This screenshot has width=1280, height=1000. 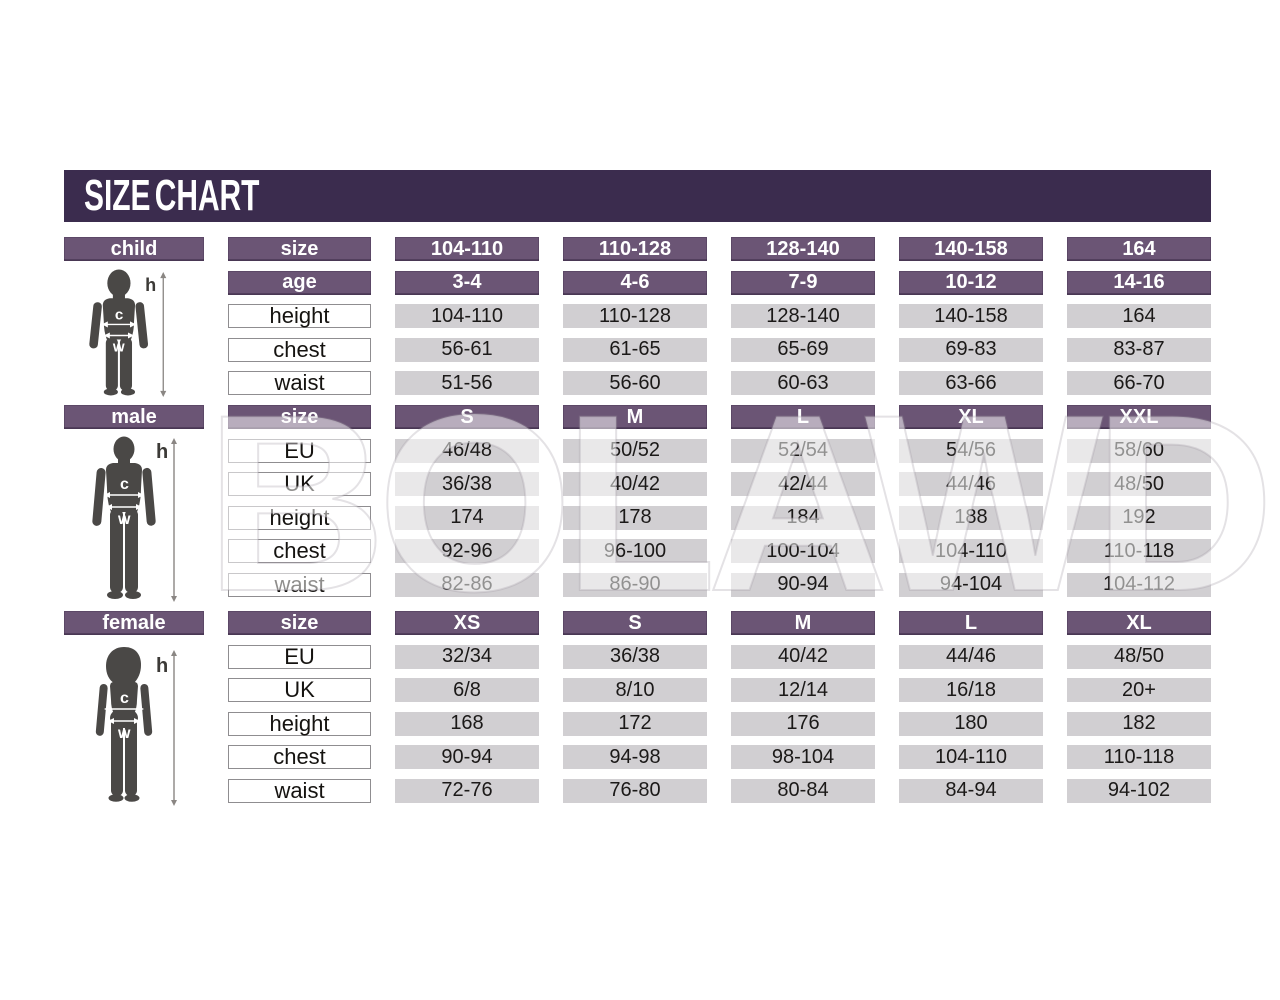 I want to click on value-cell: 36/38, so click(x=635, y=656).